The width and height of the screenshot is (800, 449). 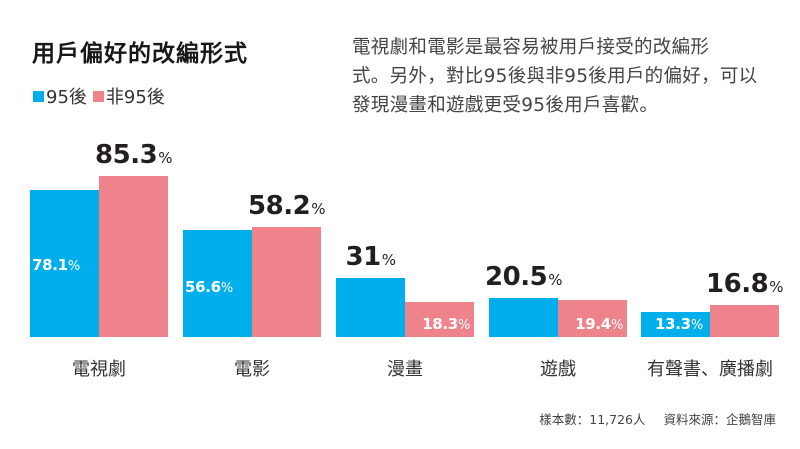 What do you see at coordinates (370, 257) in the screenshot?
I see `value-label: 31%` at bounding box center [370, 257].